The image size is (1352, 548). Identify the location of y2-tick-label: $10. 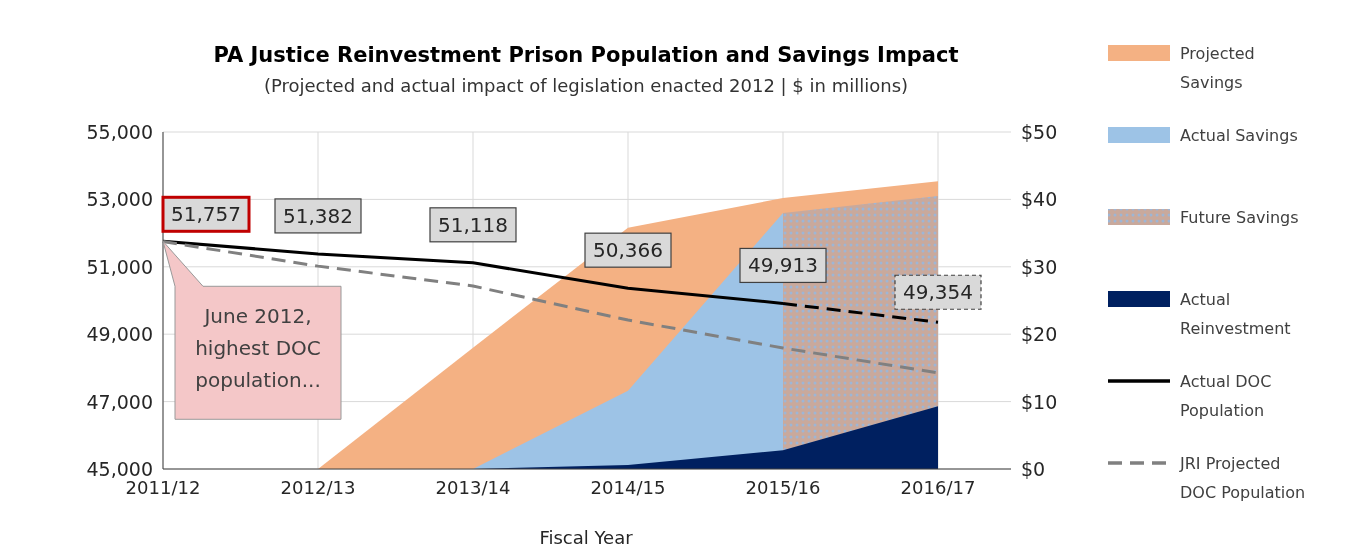
(1039, 401).